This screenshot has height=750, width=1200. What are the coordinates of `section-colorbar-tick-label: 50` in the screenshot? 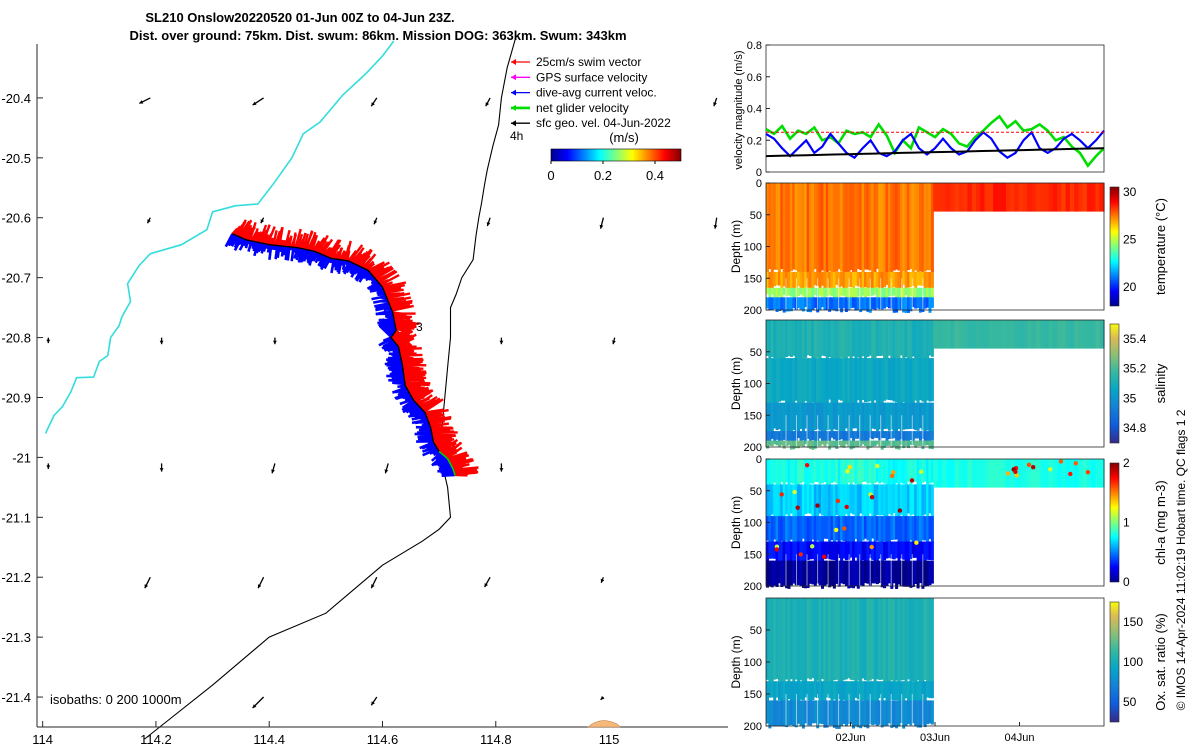 It's located at (1130, 702).